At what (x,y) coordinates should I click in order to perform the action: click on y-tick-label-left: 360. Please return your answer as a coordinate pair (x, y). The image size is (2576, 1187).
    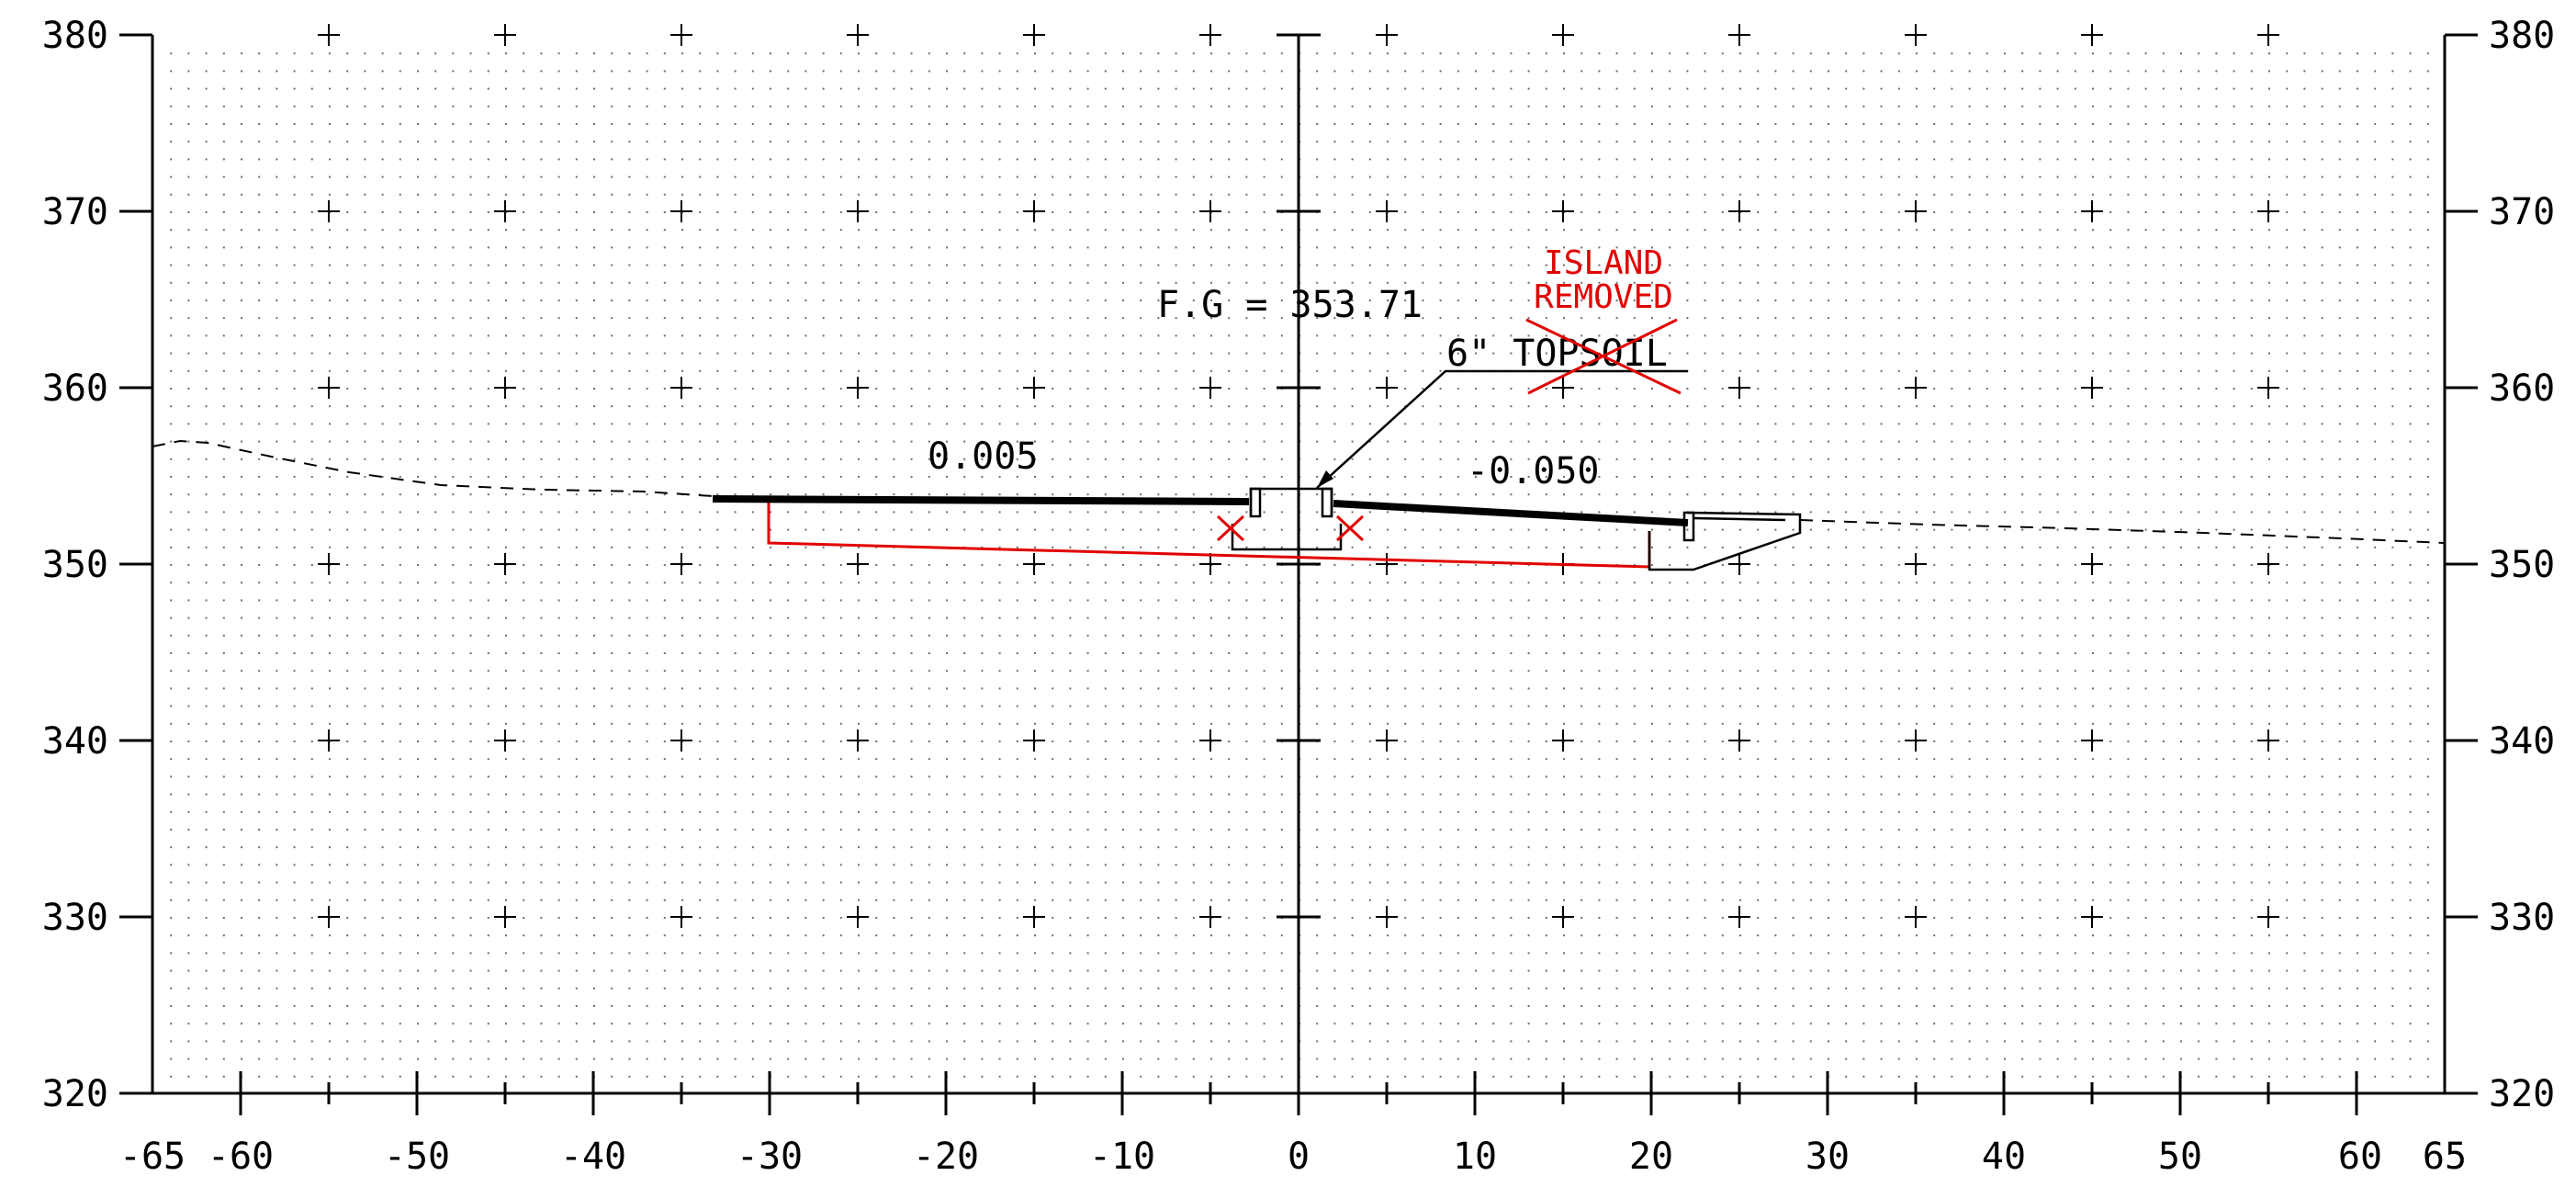
    Looking at the image, I should click on (75, 388).